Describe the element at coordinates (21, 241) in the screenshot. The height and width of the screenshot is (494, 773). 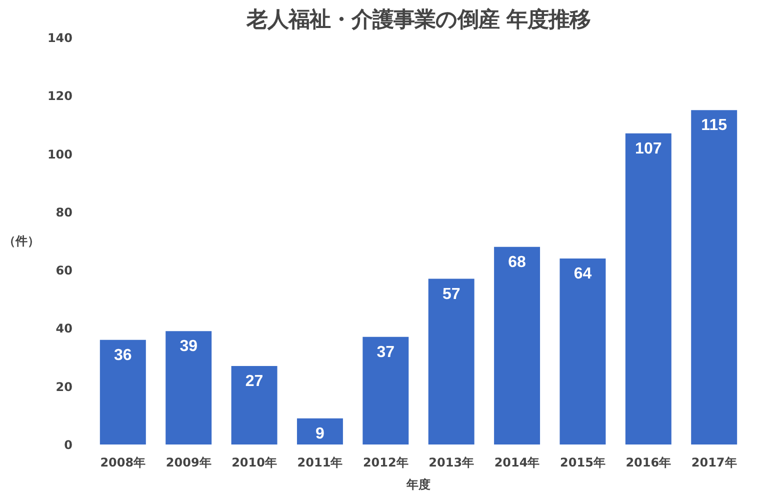
I see `y-axis-title: （件）` at that location.